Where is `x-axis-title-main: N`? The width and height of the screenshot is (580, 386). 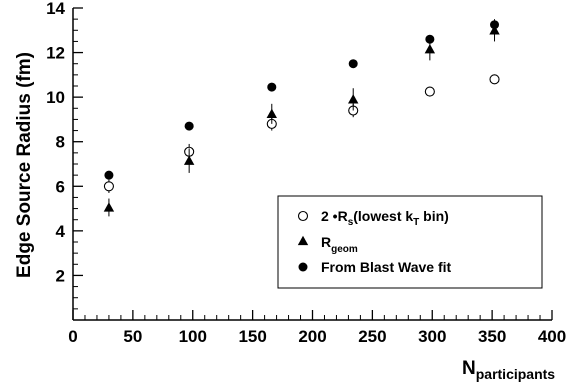 x-axis-title-main: N is located at coordinates (469, 368).